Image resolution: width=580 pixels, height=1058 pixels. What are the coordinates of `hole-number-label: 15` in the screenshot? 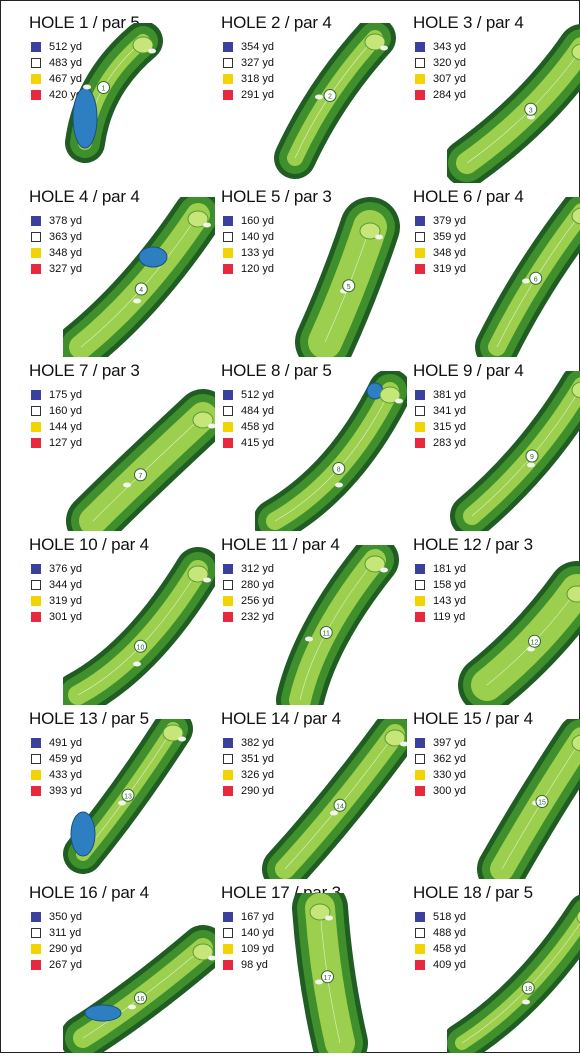 It's located at (542, 803).